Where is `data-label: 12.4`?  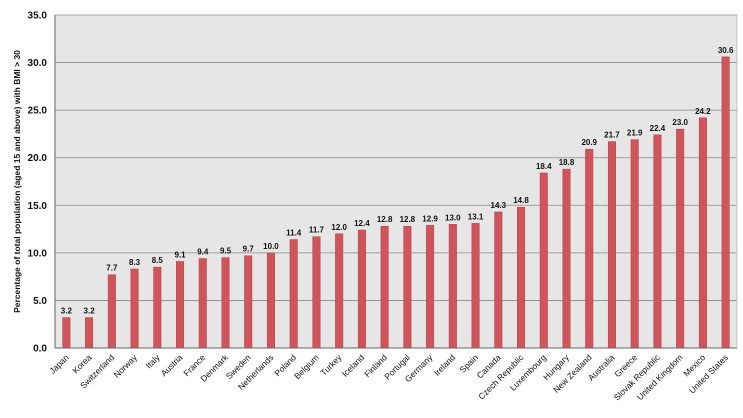
data-label: 12.4 is located at coordinates (362, 223).